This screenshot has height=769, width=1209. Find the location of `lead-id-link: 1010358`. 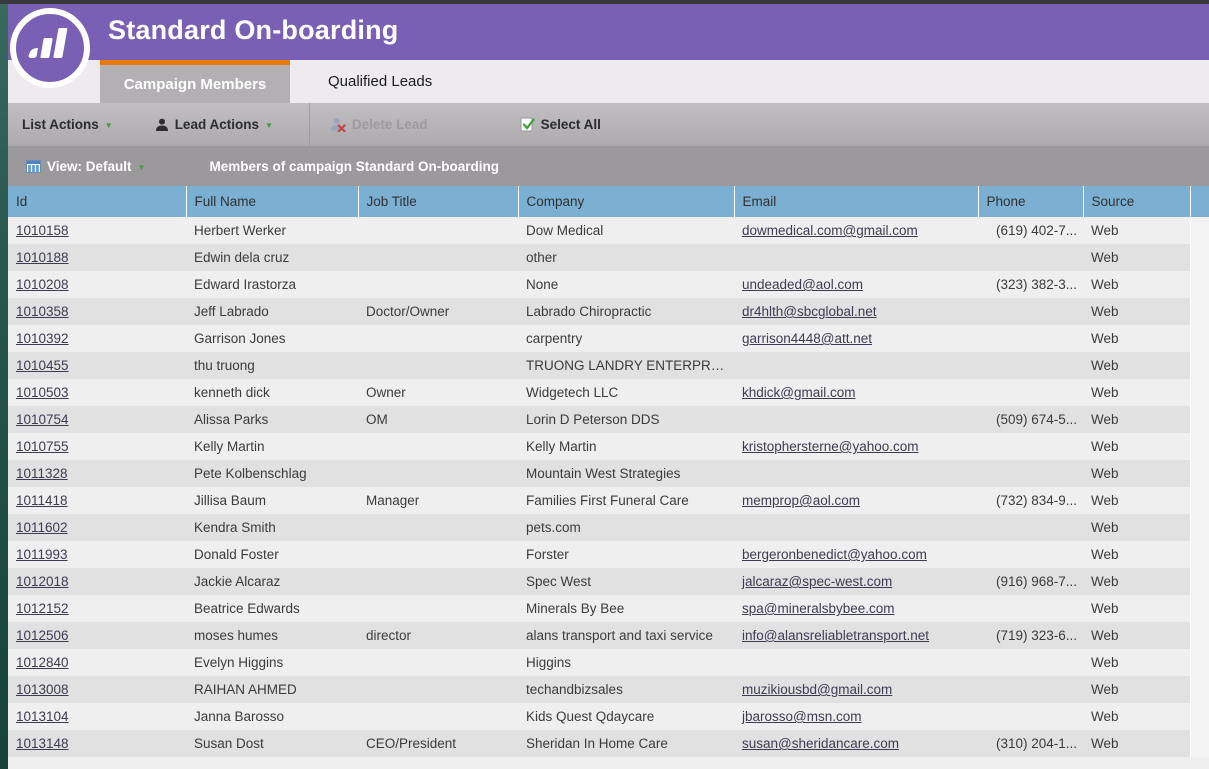

lead-id-link: 1010358 is located at coordinates (42, 311).